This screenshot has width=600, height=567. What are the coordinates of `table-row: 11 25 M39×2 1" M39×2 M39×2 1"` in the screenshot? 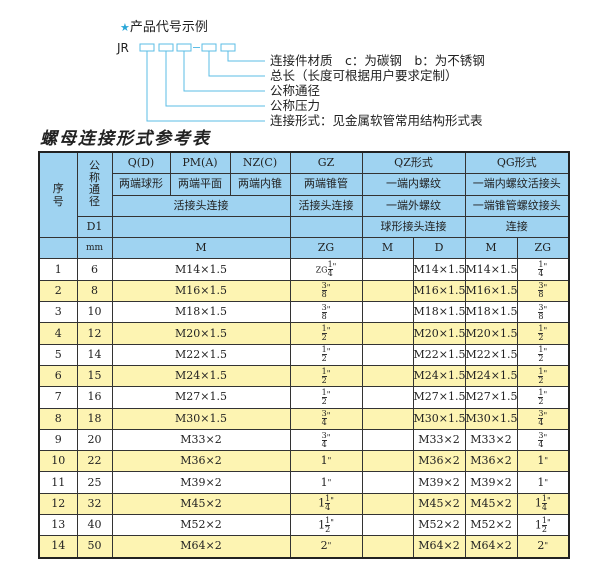 It's located at (304, 482).